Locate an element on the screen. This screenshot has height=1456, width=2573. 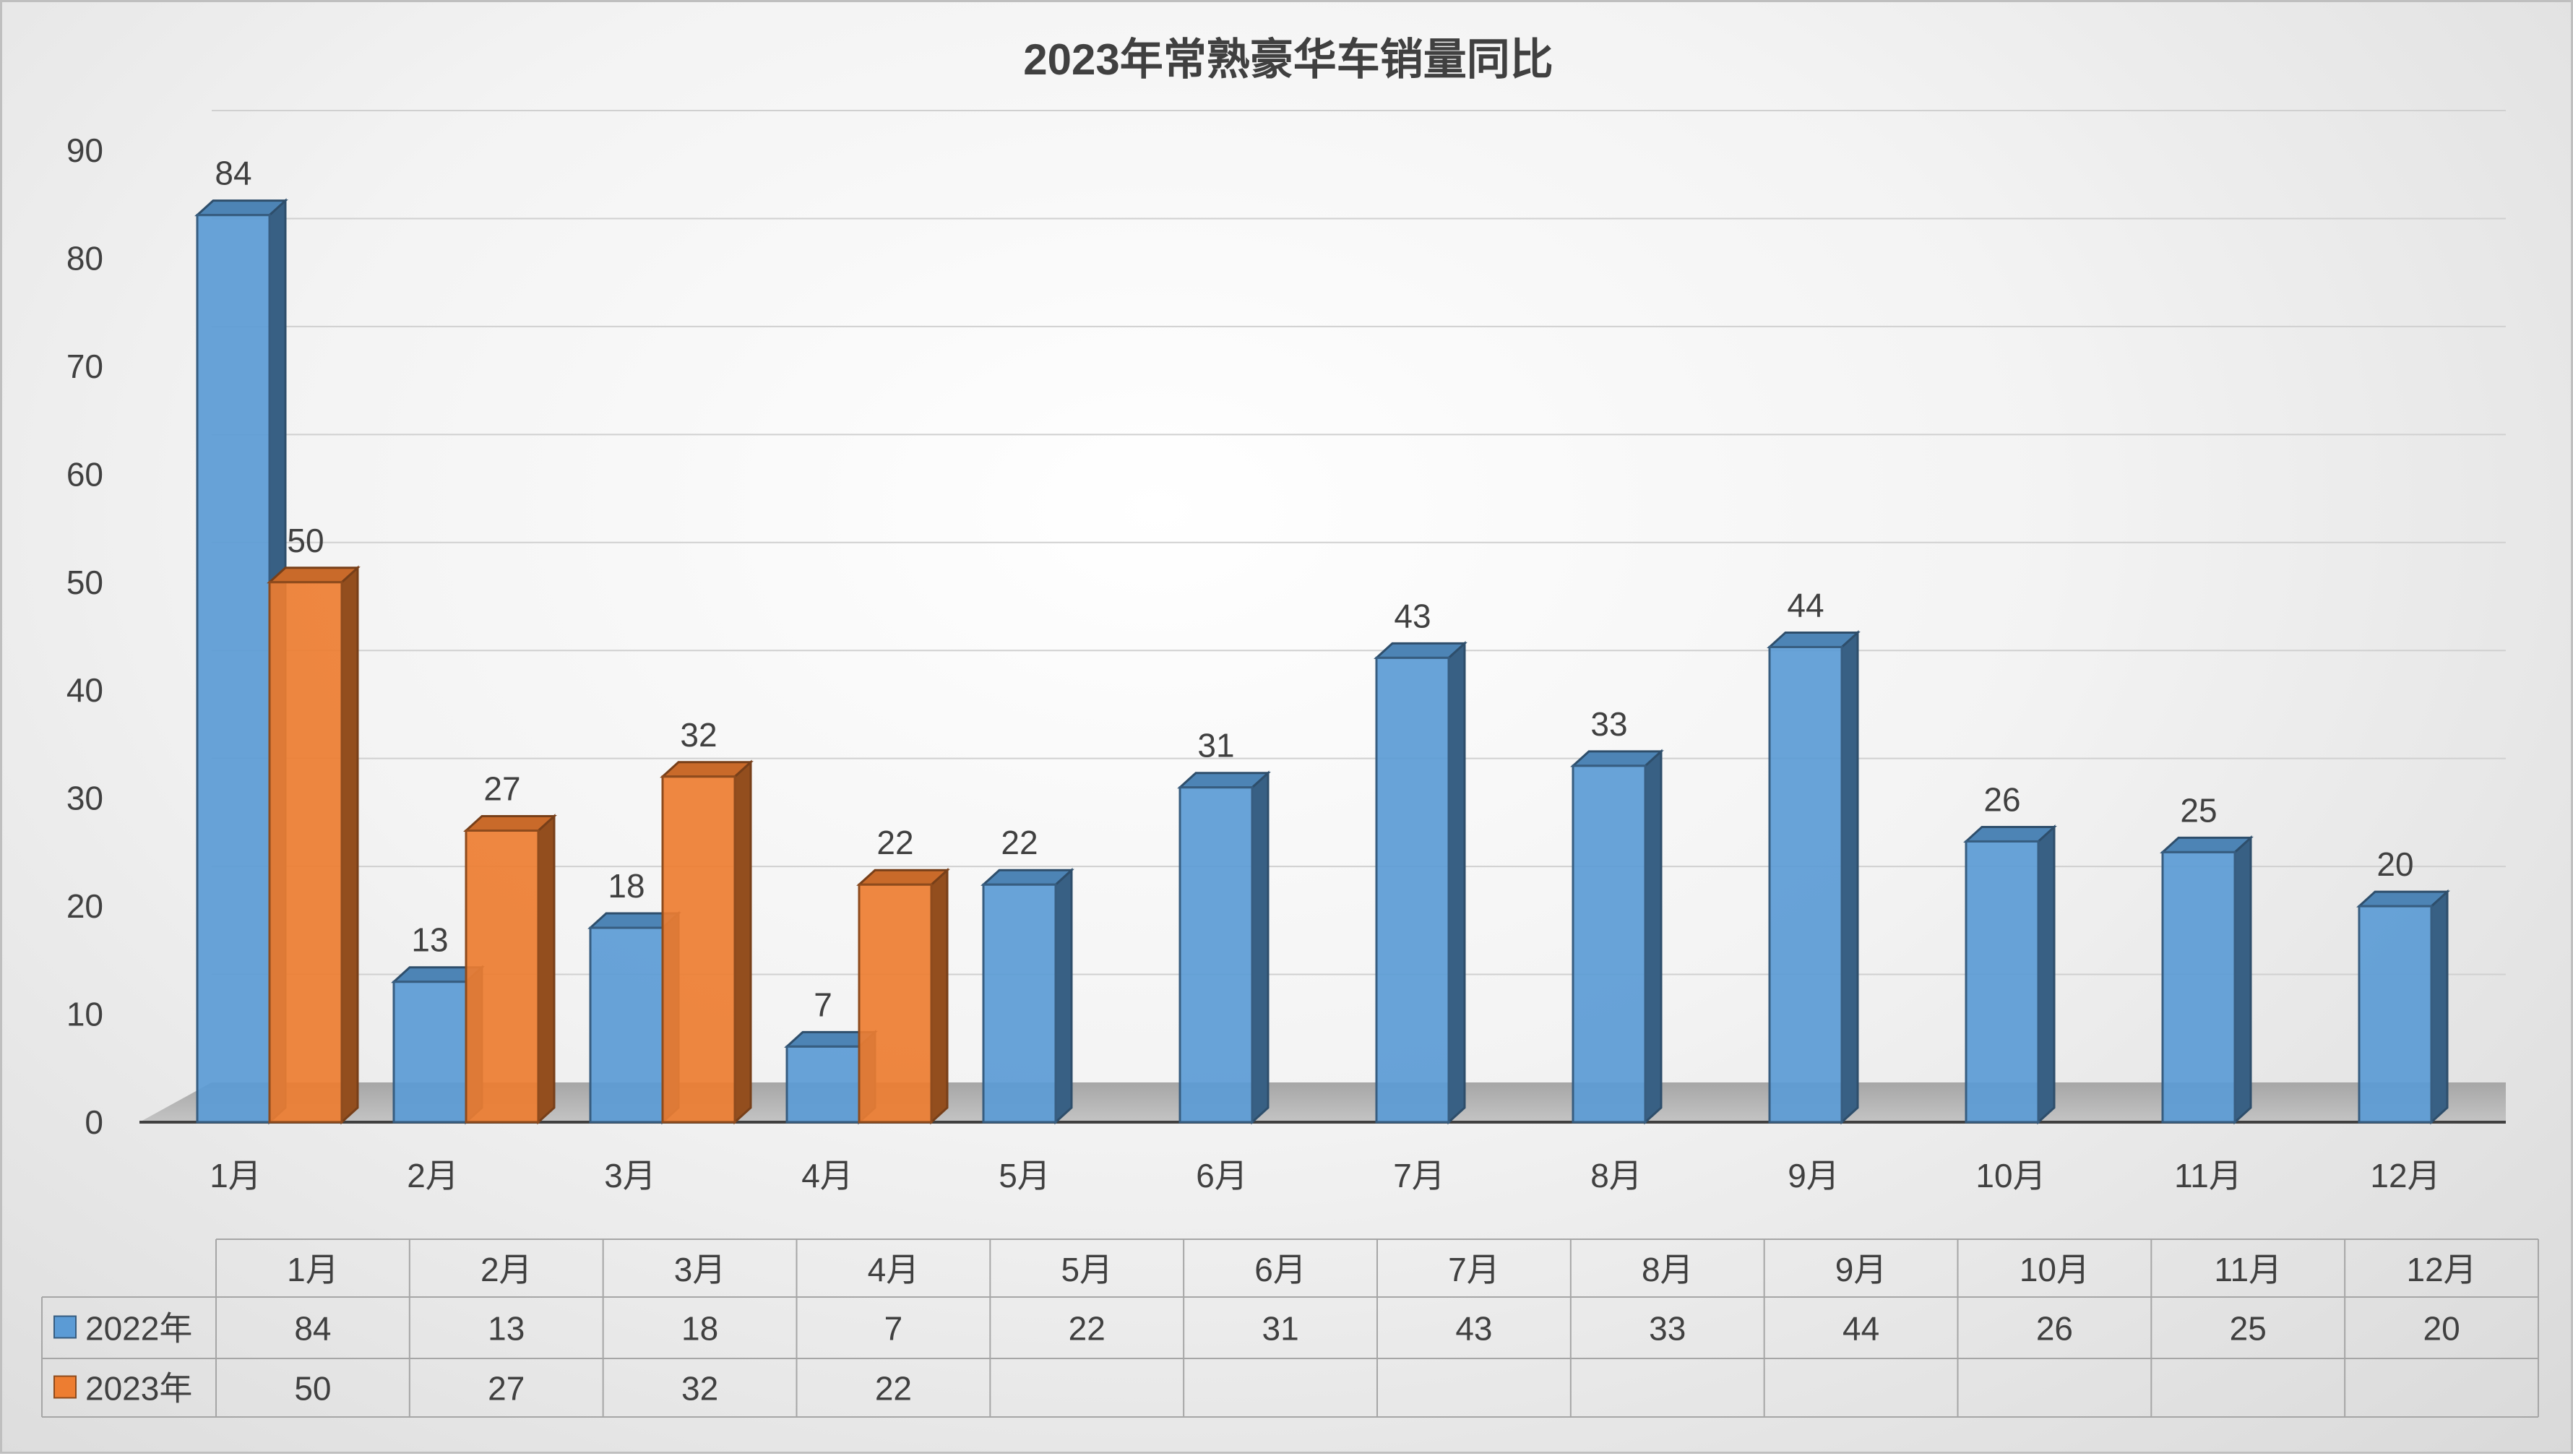
y-tick-label: 80 is located at coordinates (84, 258).